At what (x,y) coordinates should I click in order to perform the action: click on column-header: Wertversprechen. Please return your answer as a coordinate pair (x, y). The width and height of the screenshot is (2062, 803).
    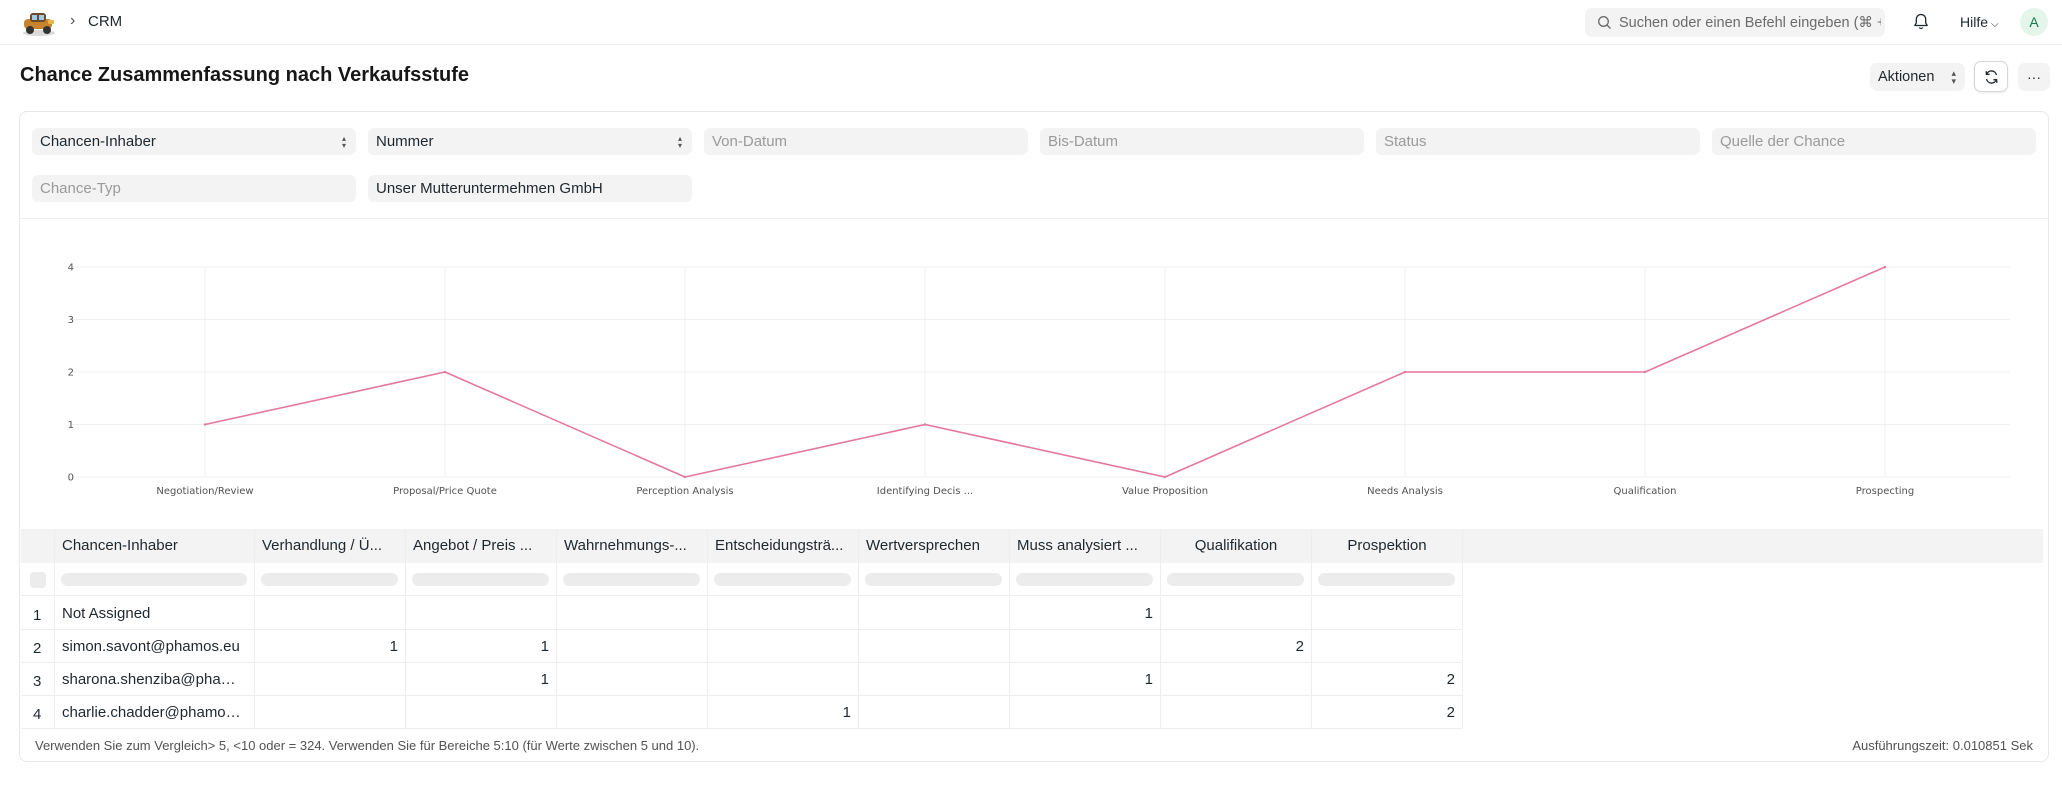
    Looking at the image, I should click on (934, 546).